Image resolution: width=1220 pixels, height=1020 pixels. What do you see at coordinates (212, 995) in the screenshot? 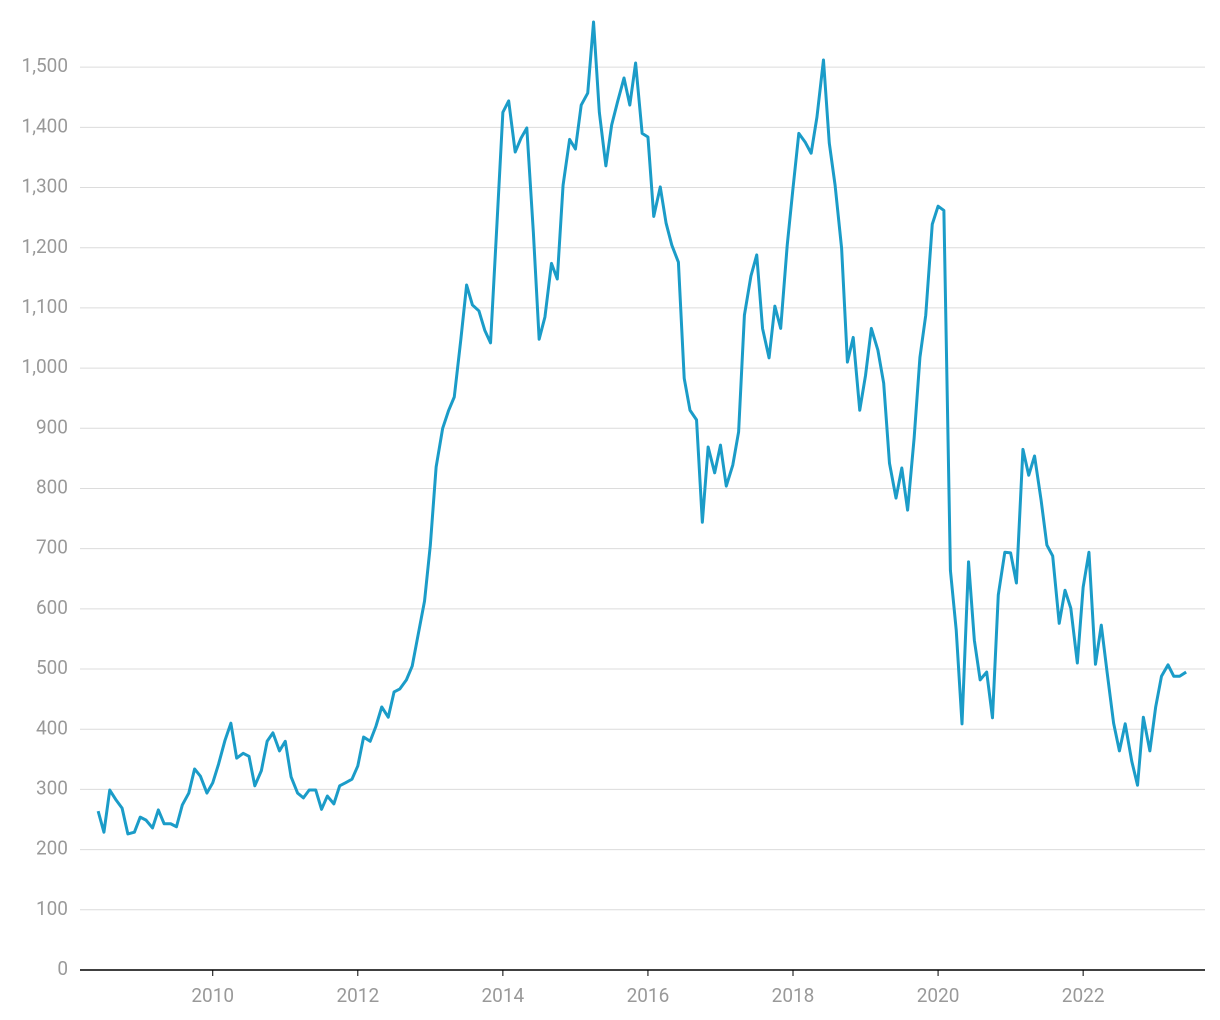
I see `x-tick-label: 2010` at bounding box center [212, 995].